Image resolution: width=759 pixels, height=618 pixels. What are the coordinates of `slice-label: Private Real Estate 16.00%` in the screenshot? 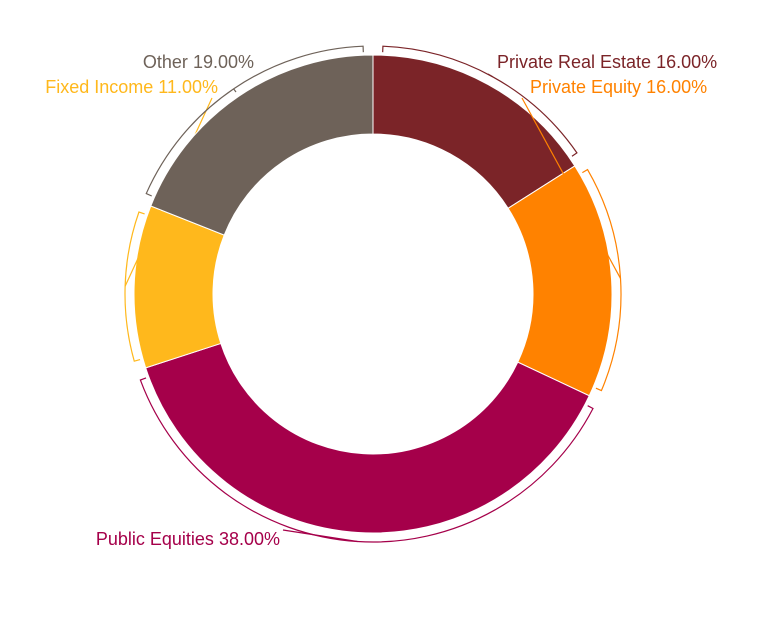 It's located at (607, 62).